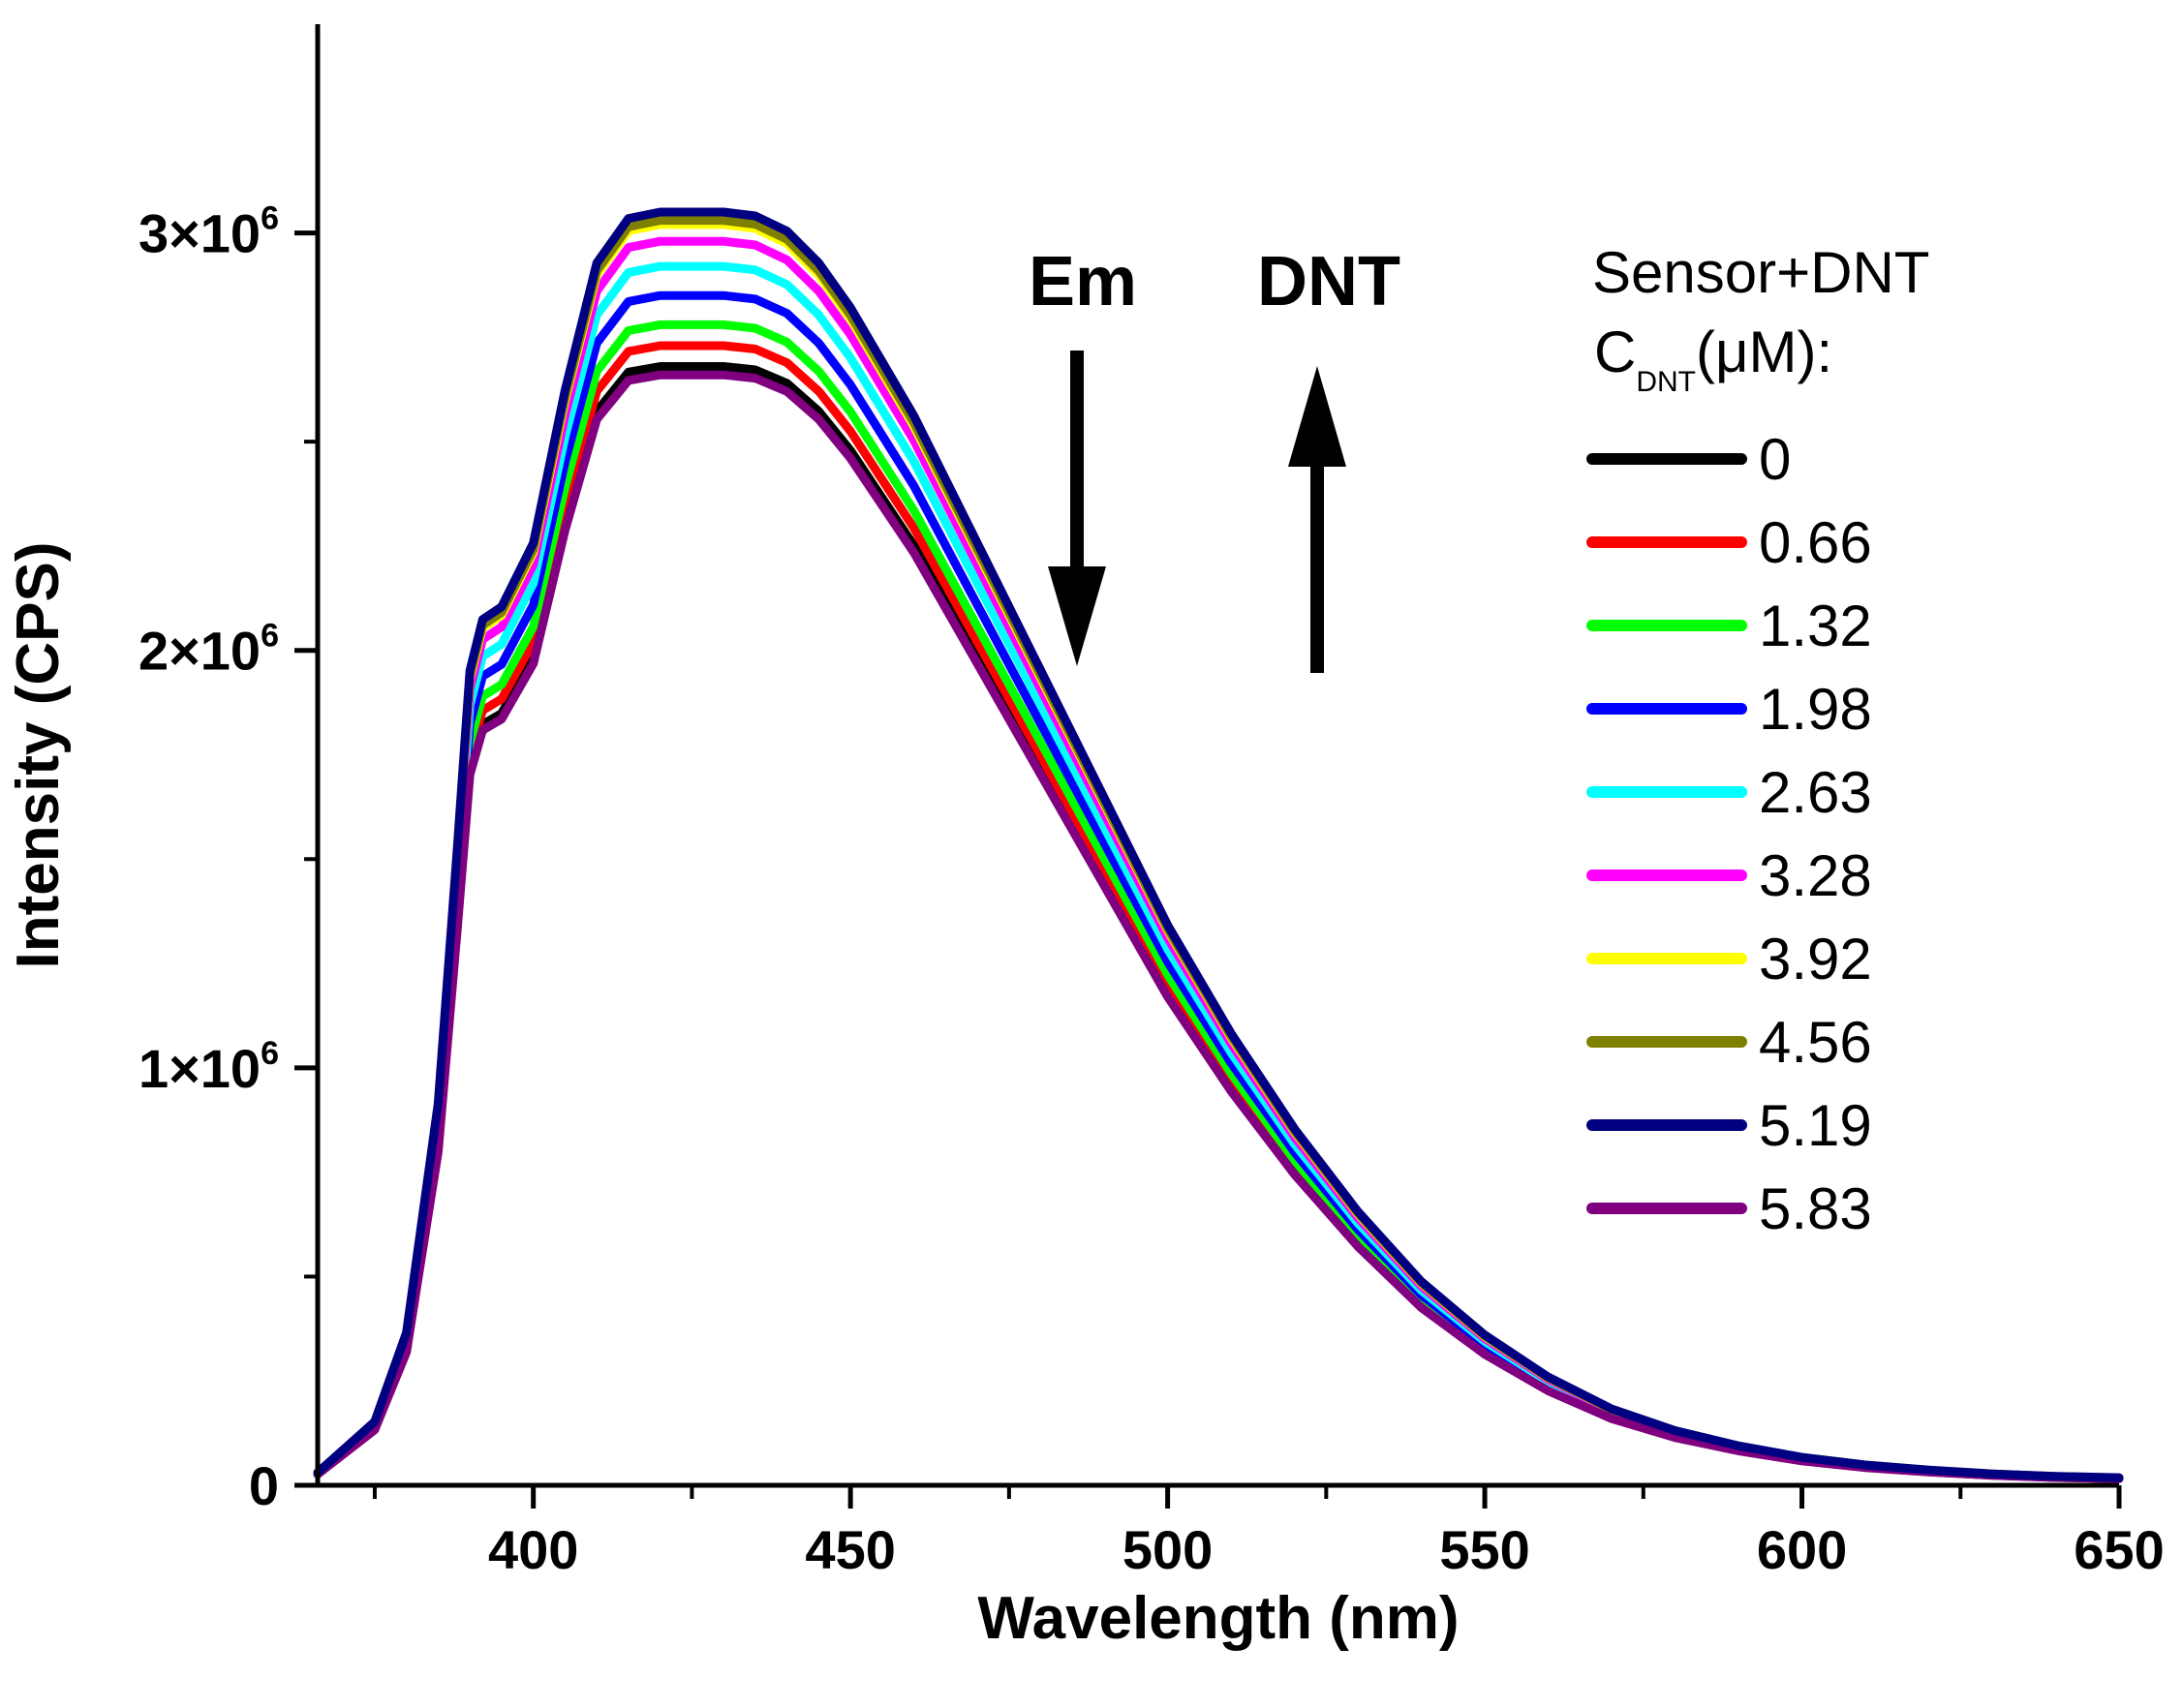 This screenshot has height=1708, width=2183. I want to click on legend-title-line1: Sensor+DNT, so click(1760, 273).